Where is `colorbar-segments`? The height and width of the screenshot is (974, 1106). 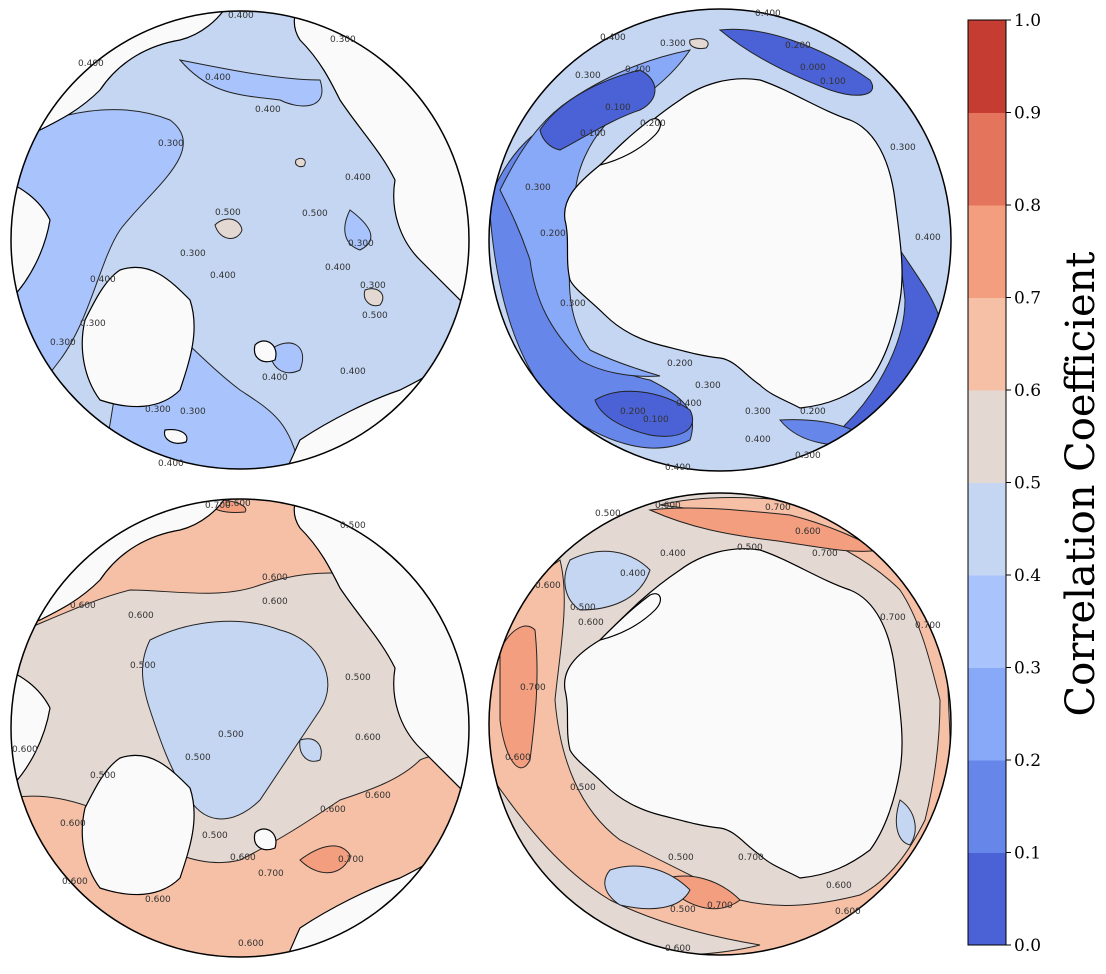 colorbar-segments is located at coordinates (987, 483).